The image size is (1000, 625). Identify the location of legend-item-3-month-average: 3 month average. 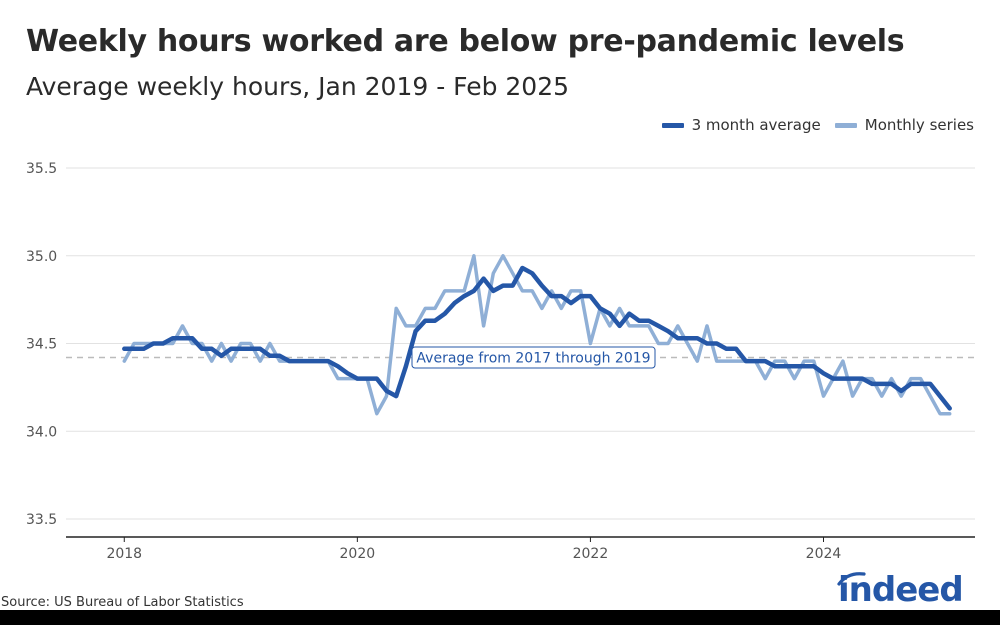
(741, 125).